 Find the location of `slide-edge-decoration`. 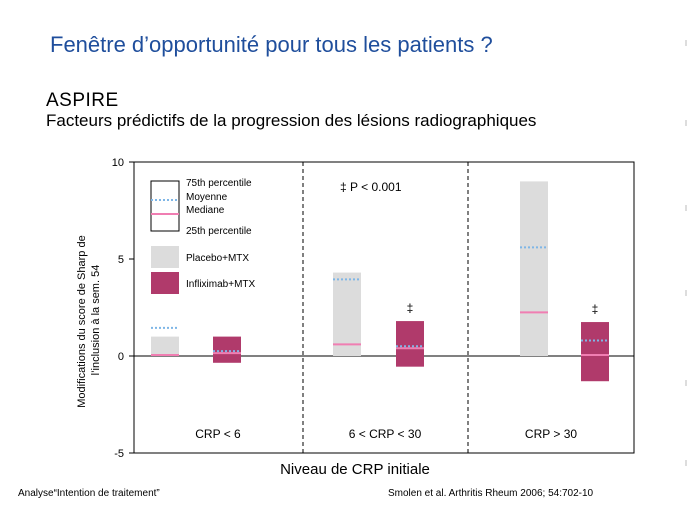

slide-edge-decoration is located at coordinates (686, 253).